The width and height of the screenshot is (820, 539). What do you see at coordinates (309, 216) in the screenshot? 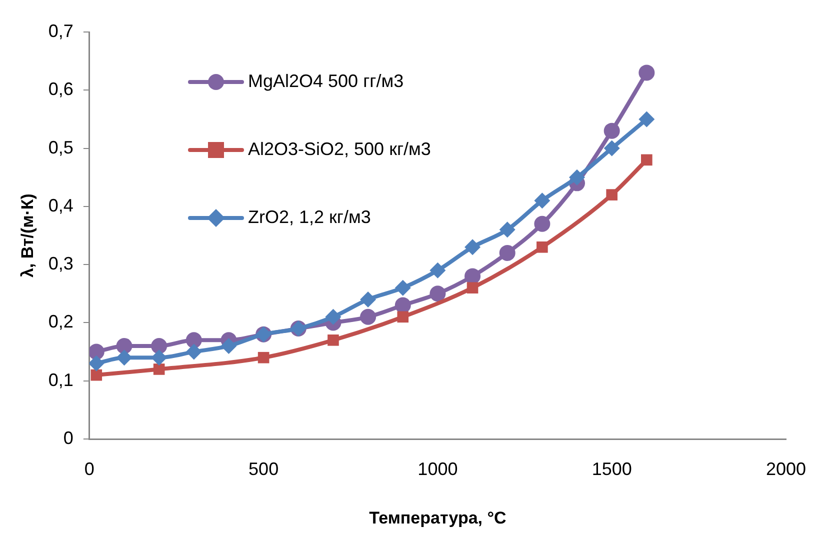
I see `legend-label: ZrO2, 1,2 кг/м3` at bounding box center [309, 216].